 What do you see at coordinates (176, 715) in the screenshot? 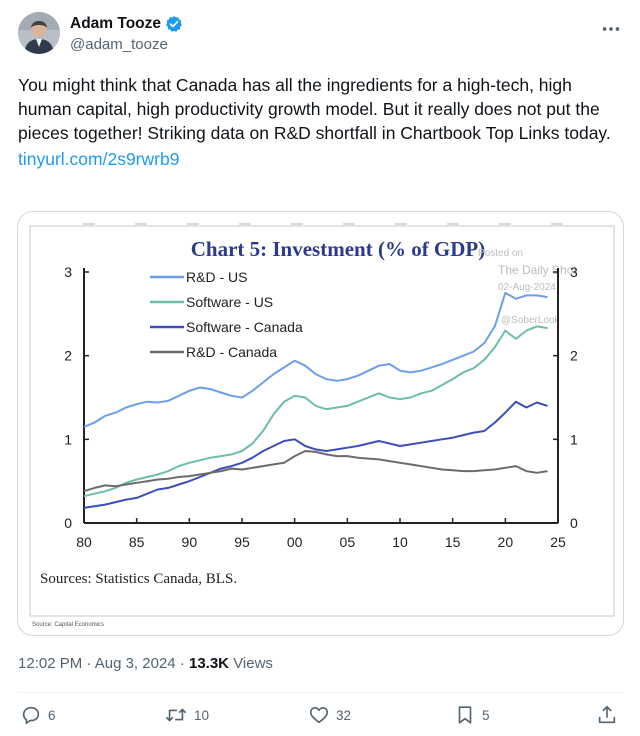
I see `repost-icon` at bounding box center [176, 715].